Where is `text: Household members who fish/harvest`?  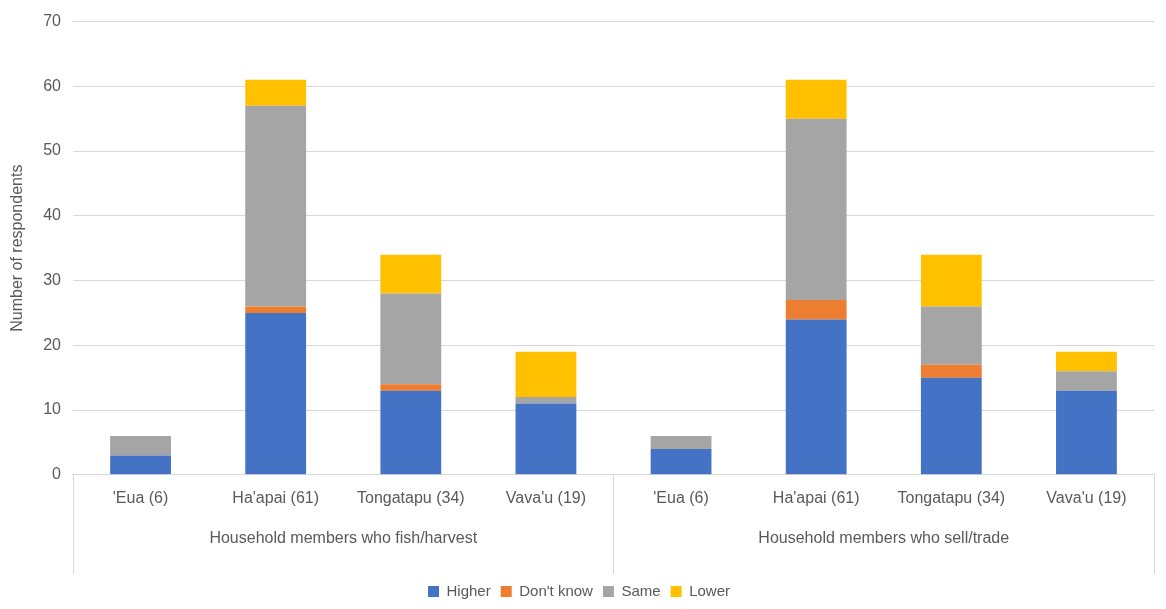
text: Household members who fish/harvest is located at coordinates (343, 538).